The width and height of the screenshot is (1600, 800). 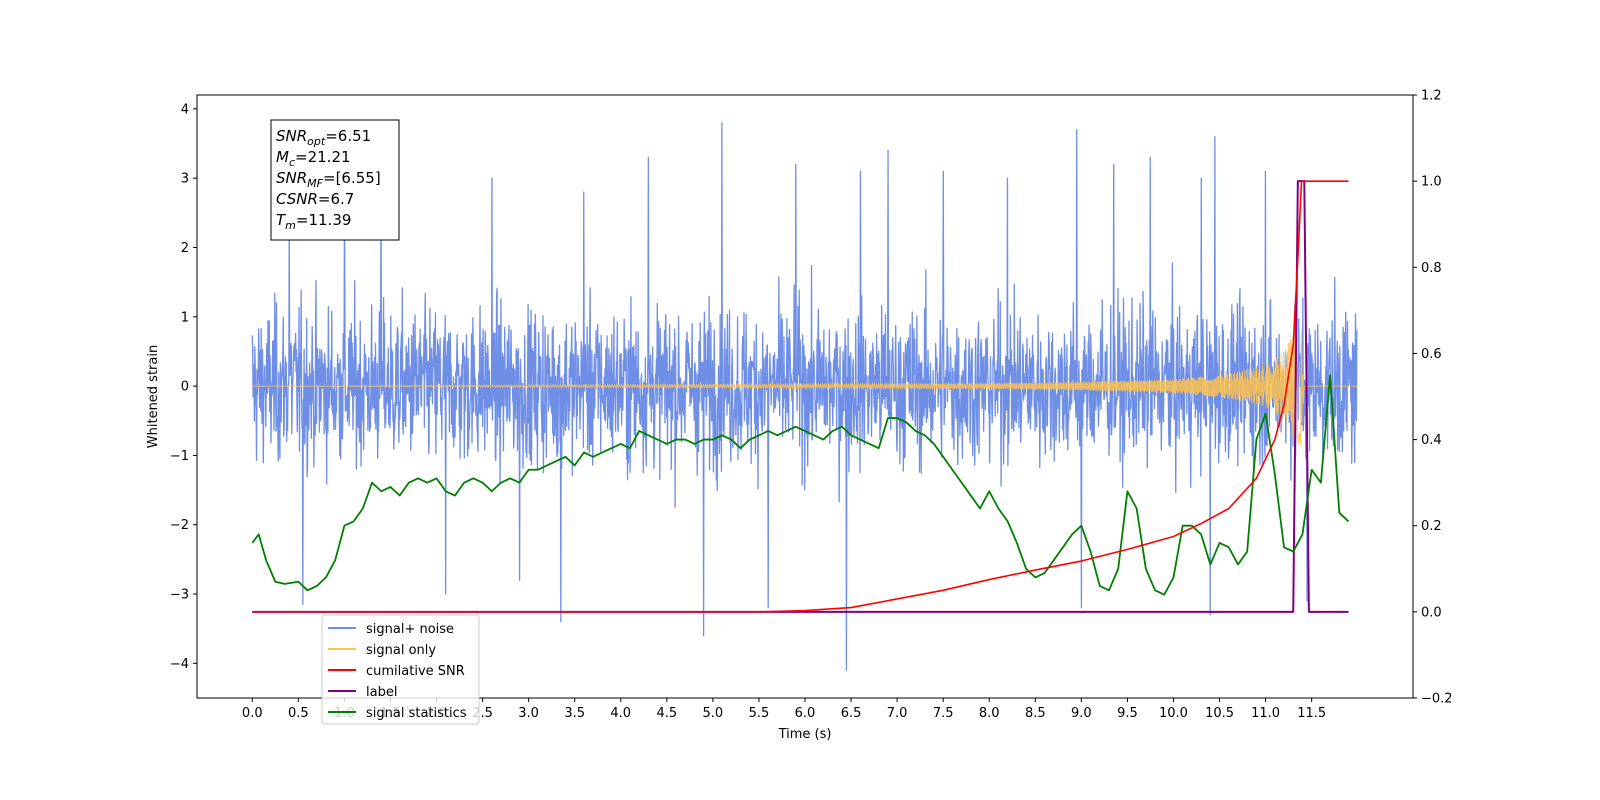 I want to click on y-tick-label: 3, so click(x=185, y=179).